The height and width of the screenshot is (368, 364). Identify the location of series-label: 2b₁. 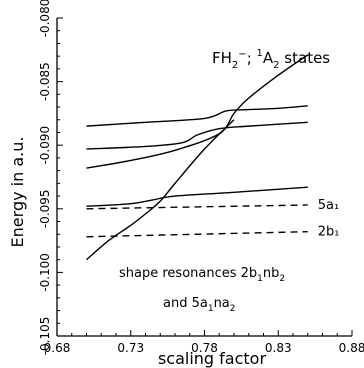
(329, 232).